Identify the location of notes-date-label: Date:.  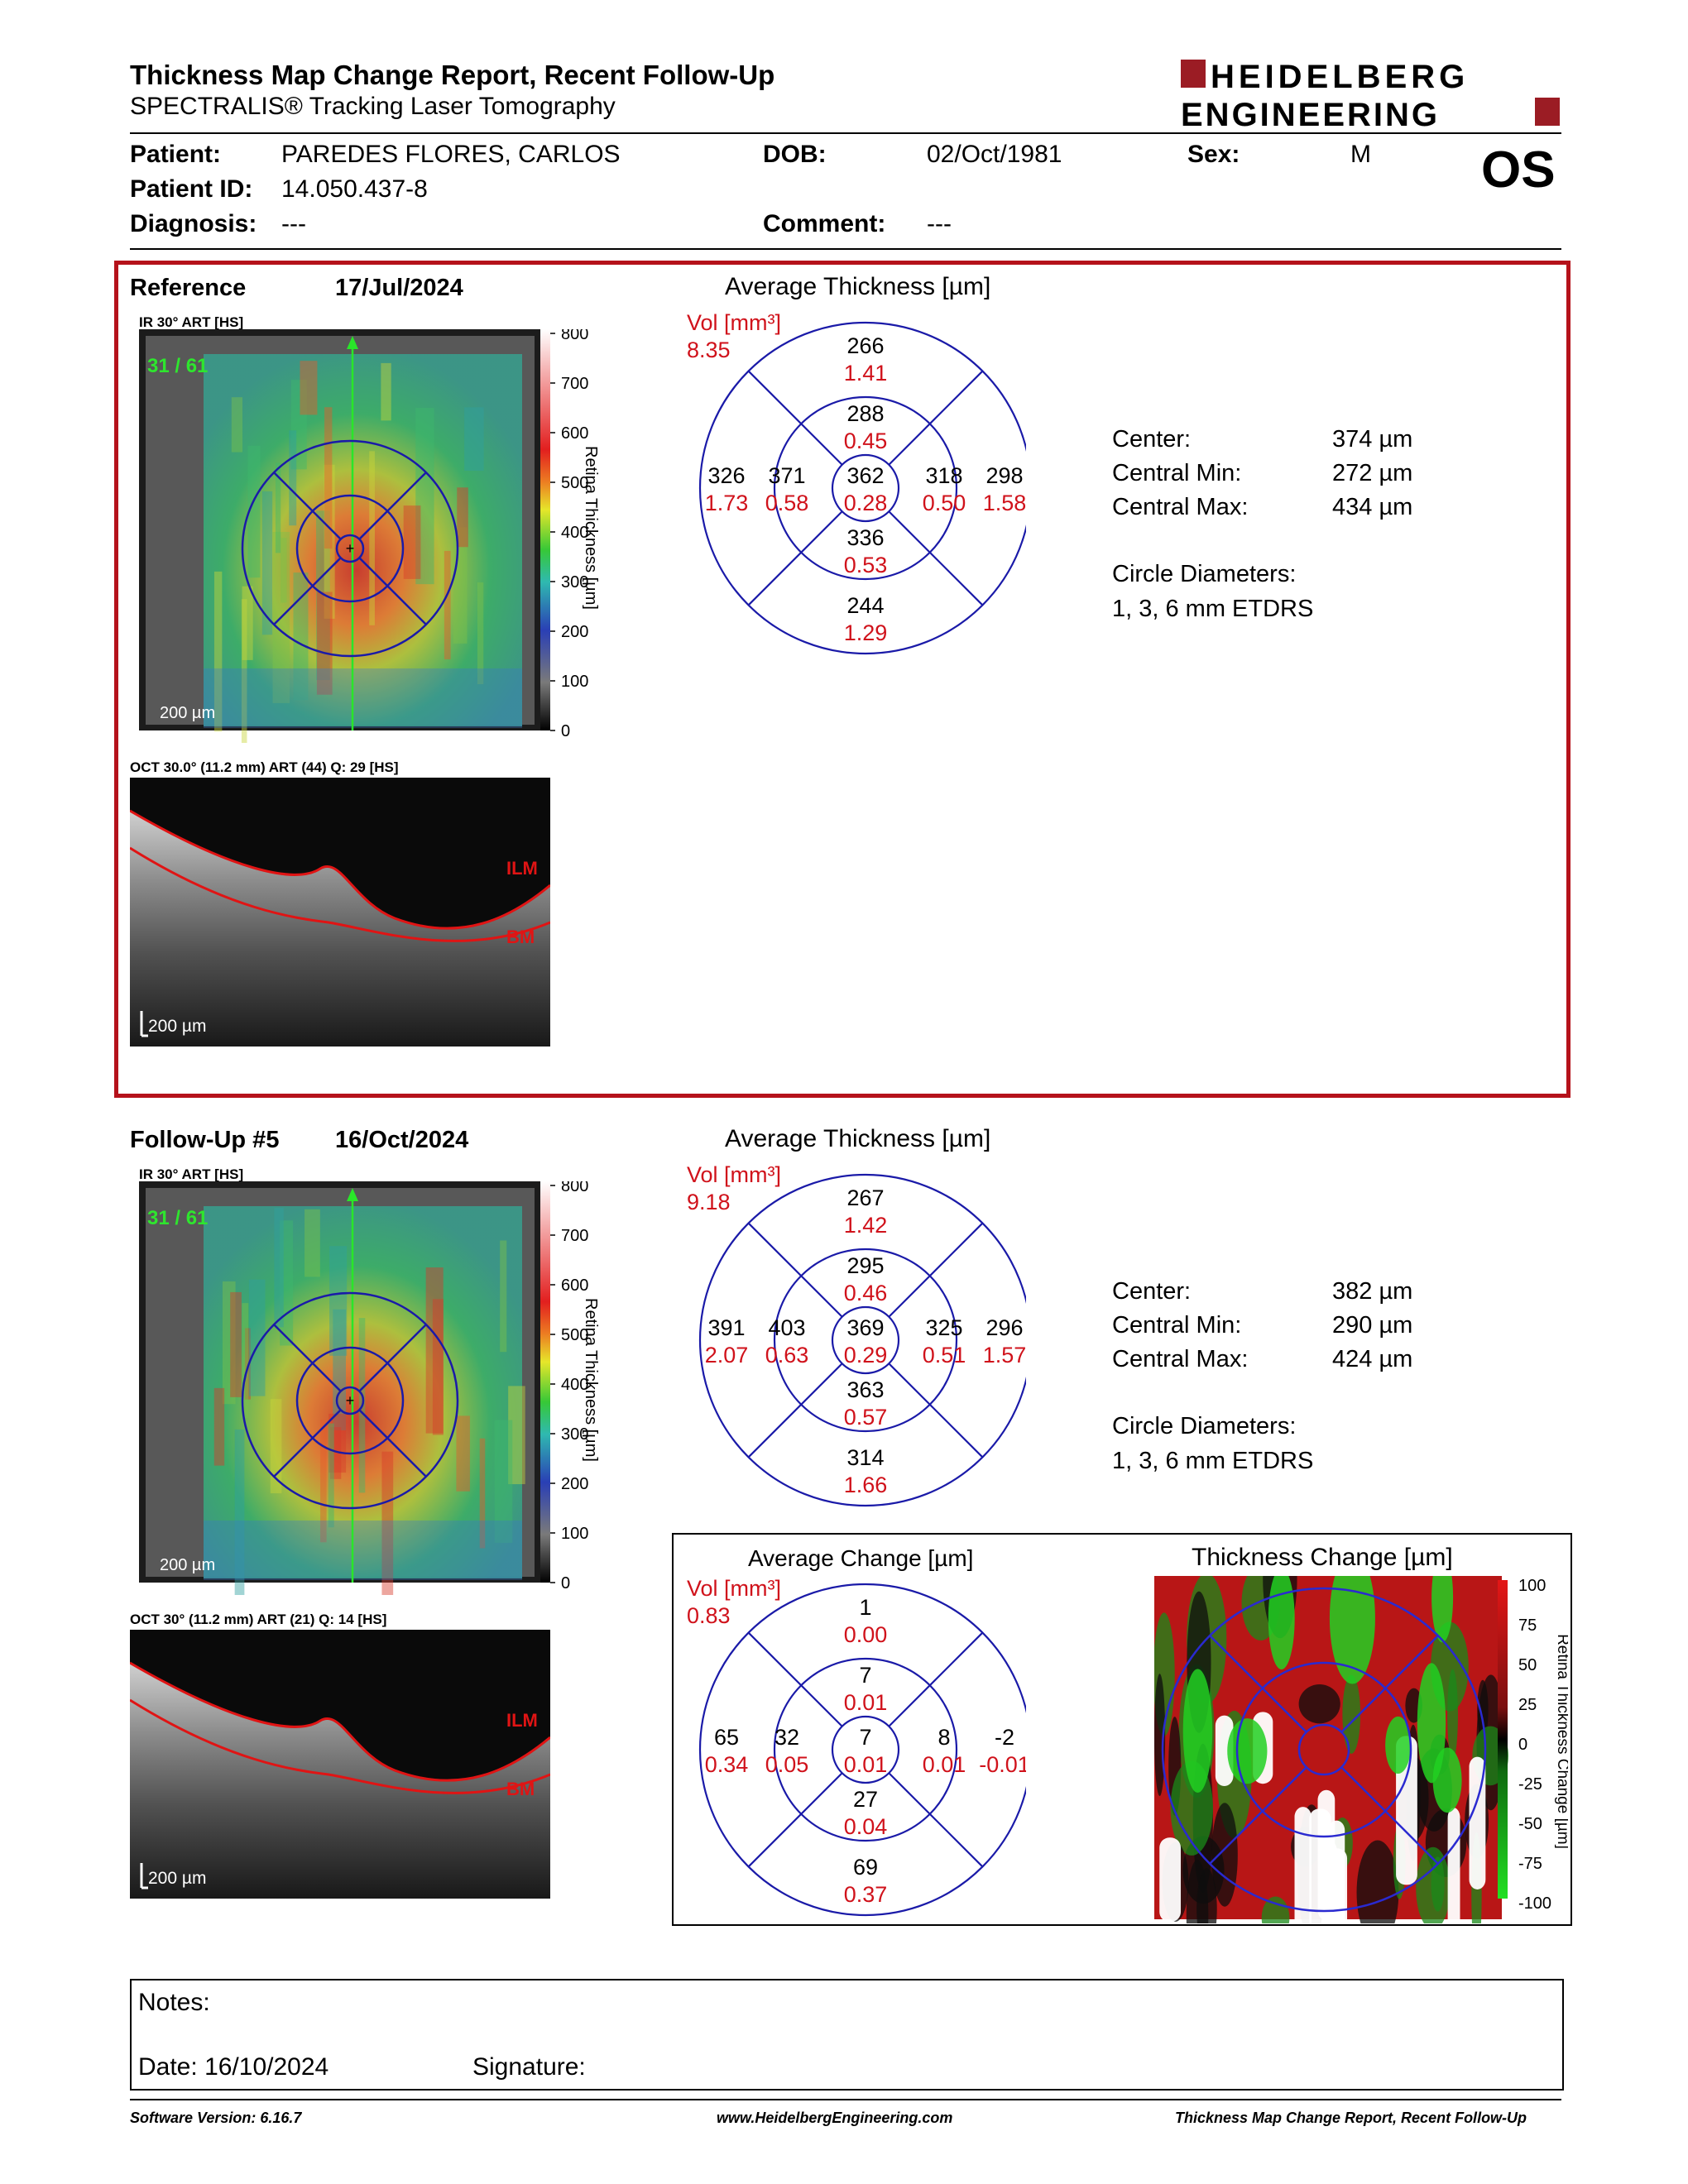
(168, 2067).